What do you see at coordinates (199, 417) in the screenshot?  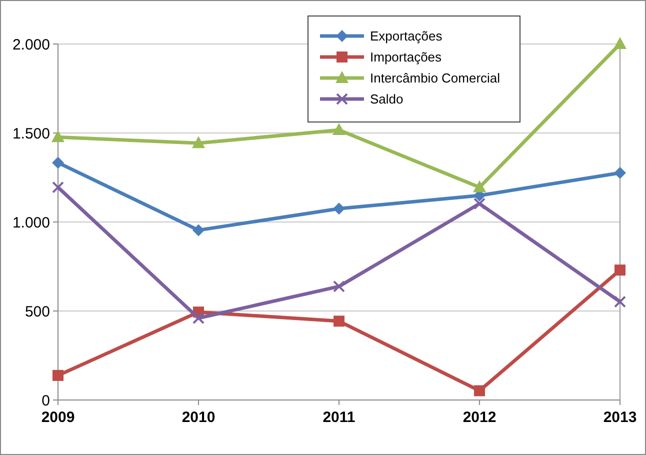 I see `x-tick-label: 2010` at bounding box center [199, 417].